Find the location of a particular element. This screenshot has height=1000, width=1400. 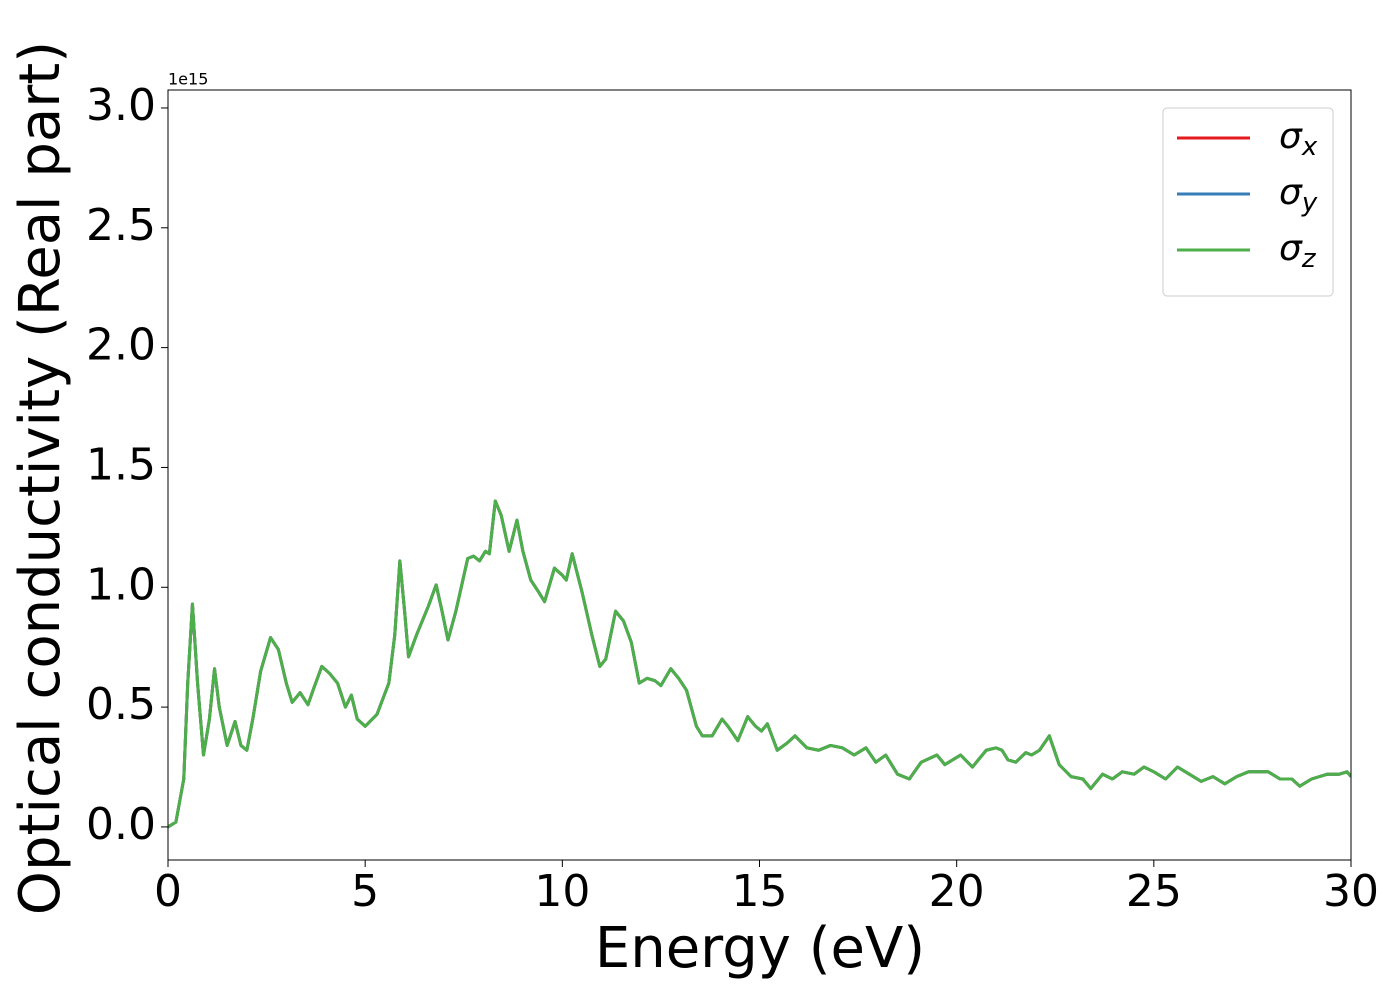

y-axis-label: Optical conductivity (Real part) is located at coordinates (40, 478).